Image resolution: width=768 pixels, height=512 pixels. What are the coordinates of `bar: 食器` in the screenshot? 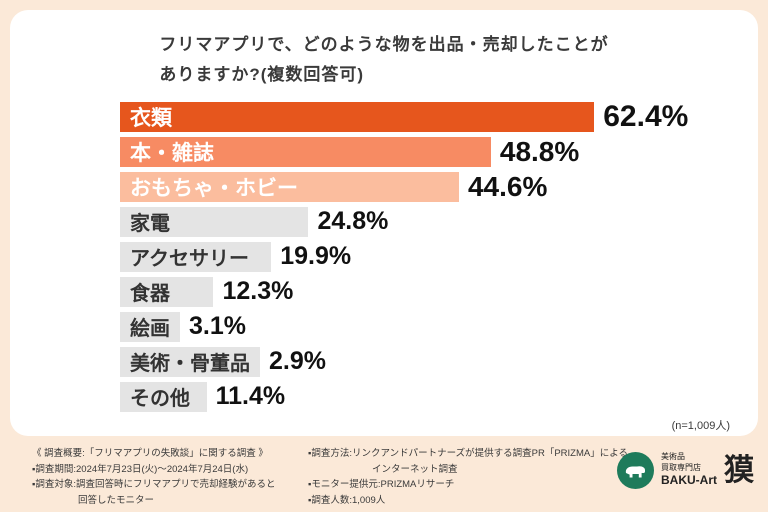 It's located at (167, 291).